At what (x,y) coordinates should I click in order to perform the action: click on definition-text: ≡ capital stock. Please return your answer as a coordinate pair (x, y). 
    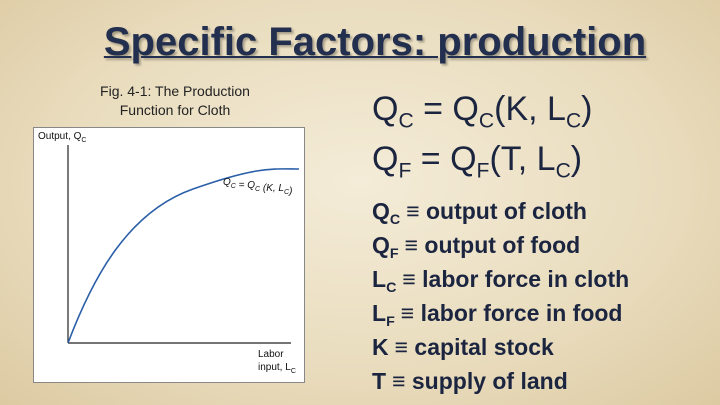
    Looking at the image, I should click on (474, 347).